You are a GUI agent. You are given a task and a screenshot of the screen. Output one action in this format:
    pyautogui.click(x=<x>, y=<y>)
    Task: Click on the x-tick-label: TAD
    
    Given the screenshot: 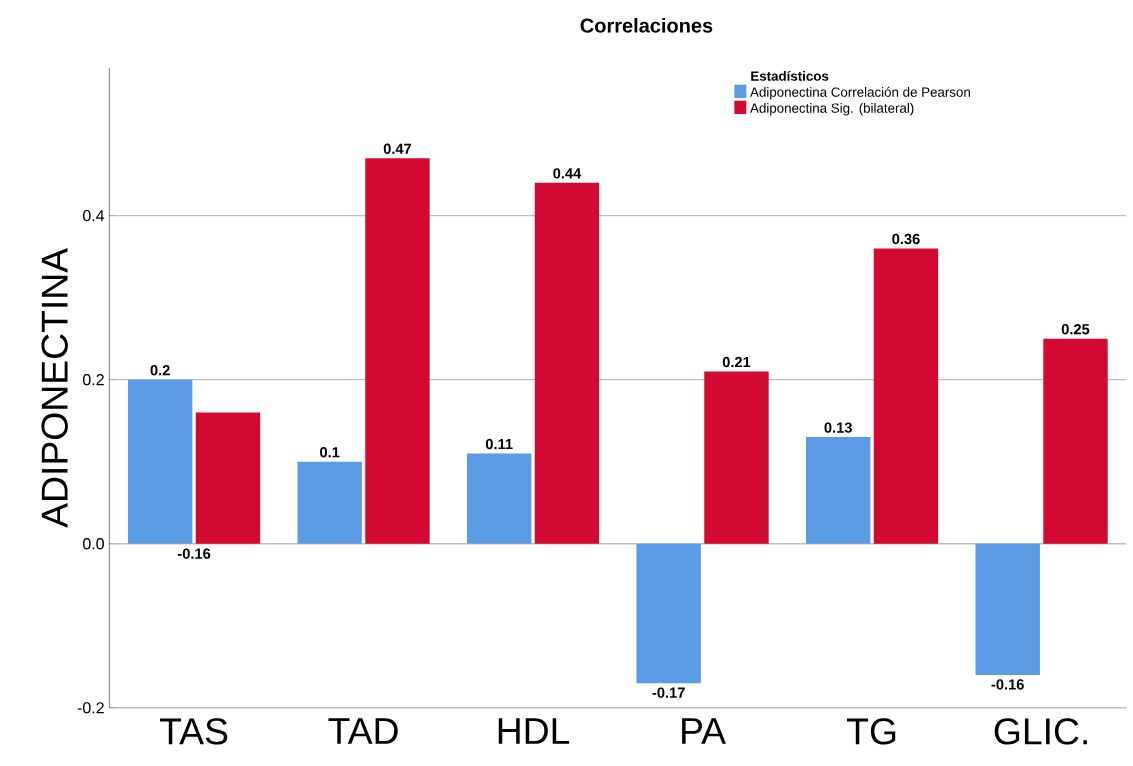 What is the action you would take?
    pyautogui.click(x=363, y=730)
    